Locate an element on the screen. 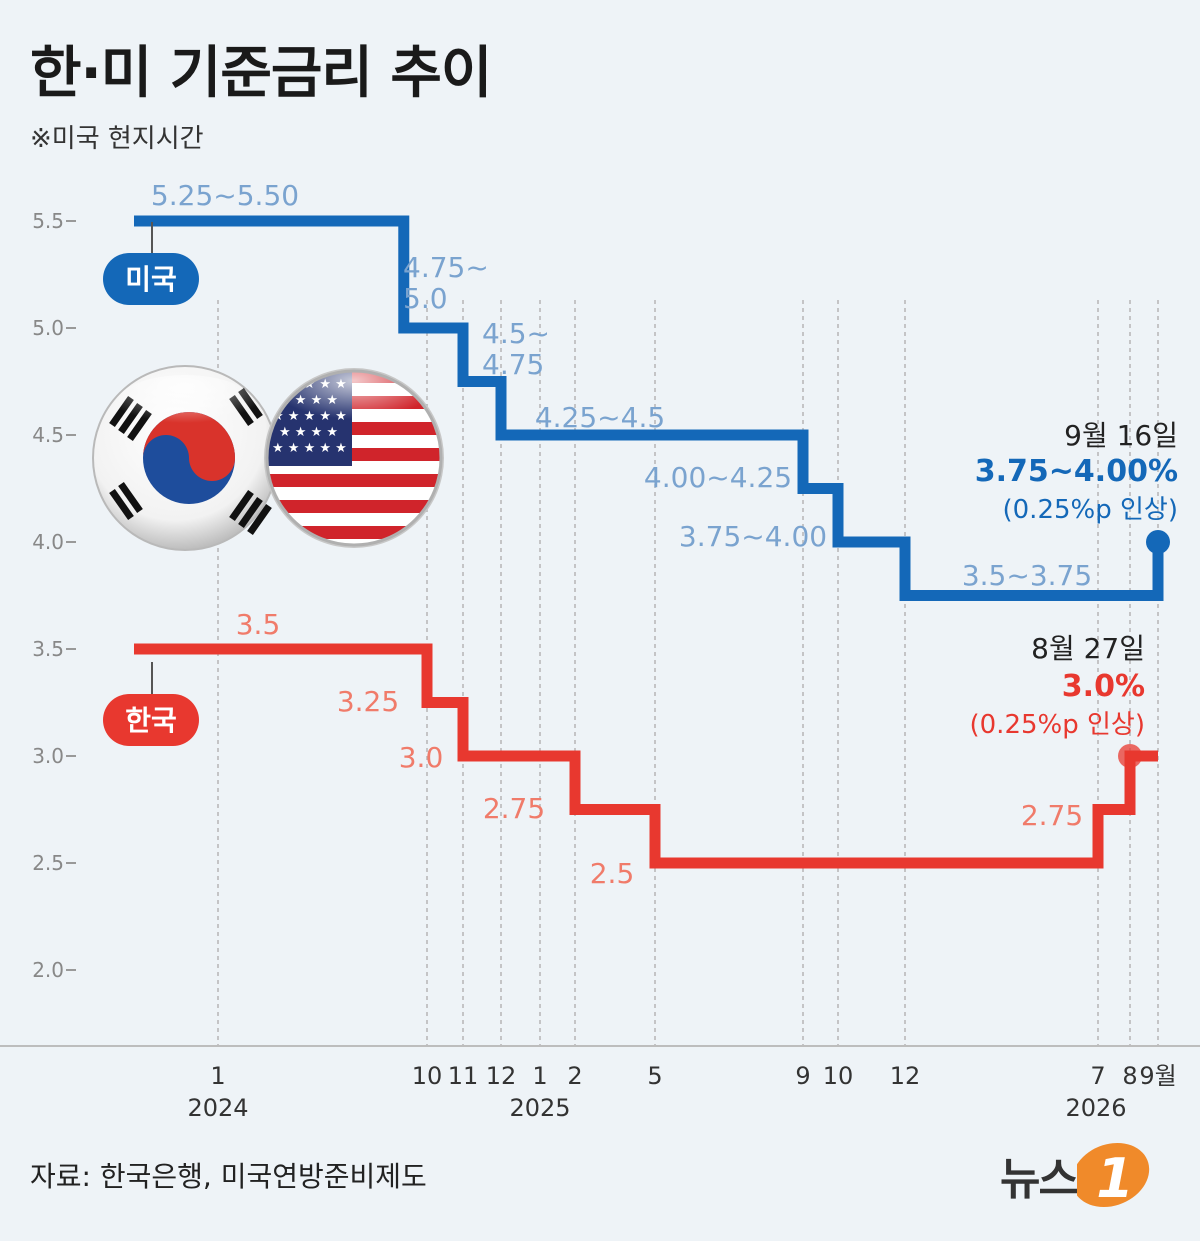 The height and width of the screenshot is (1241, 1200). kr-label-2.75-a: 2.75 is located at coordinates (514, 808).